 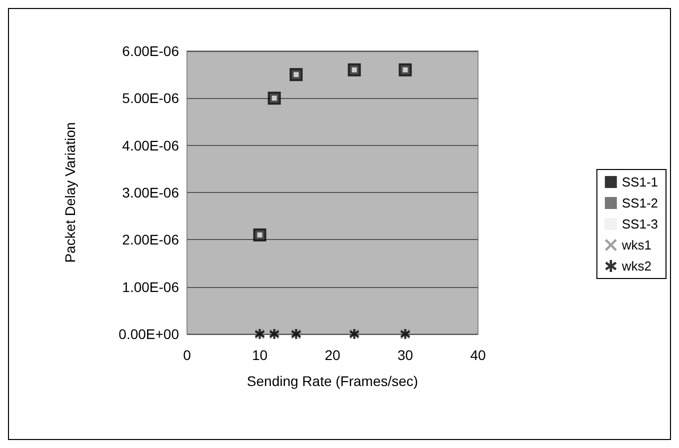 What do you see at coordinates (187, 355) in the screenshot?
I see `x-tick-label: 0` at bounding box center [187, 355].